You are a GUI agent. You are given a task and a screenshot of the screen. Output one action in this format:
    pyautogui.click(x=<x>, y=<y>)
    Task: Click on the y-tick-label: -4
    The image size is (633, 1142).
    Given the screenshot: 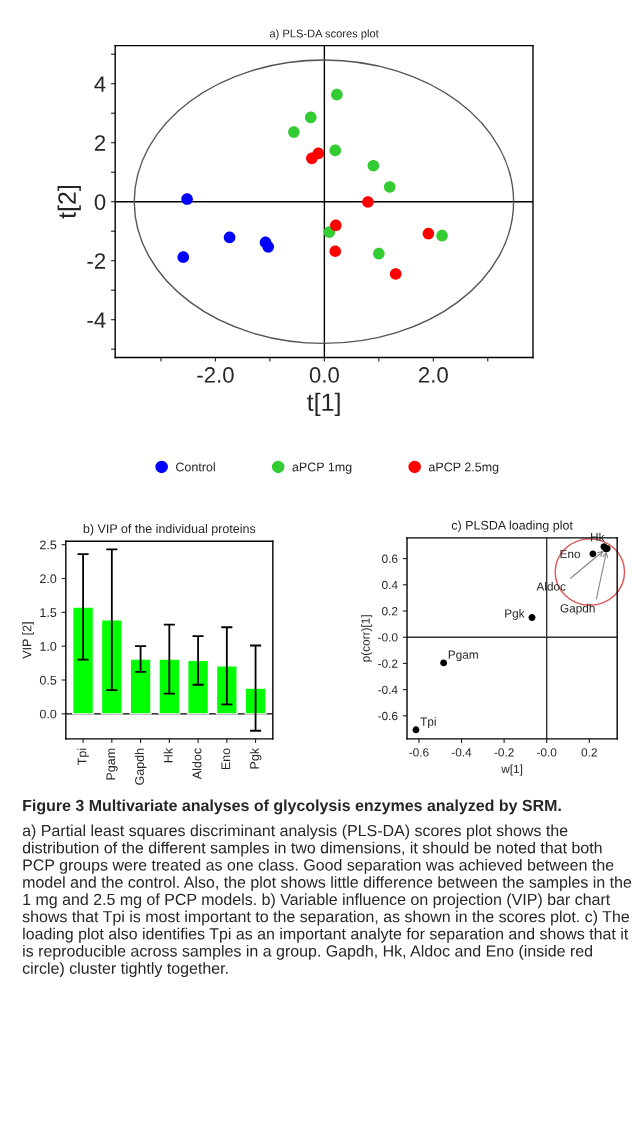 What is the action you would take?
    pyautogui.click(x=96, y=320)
    